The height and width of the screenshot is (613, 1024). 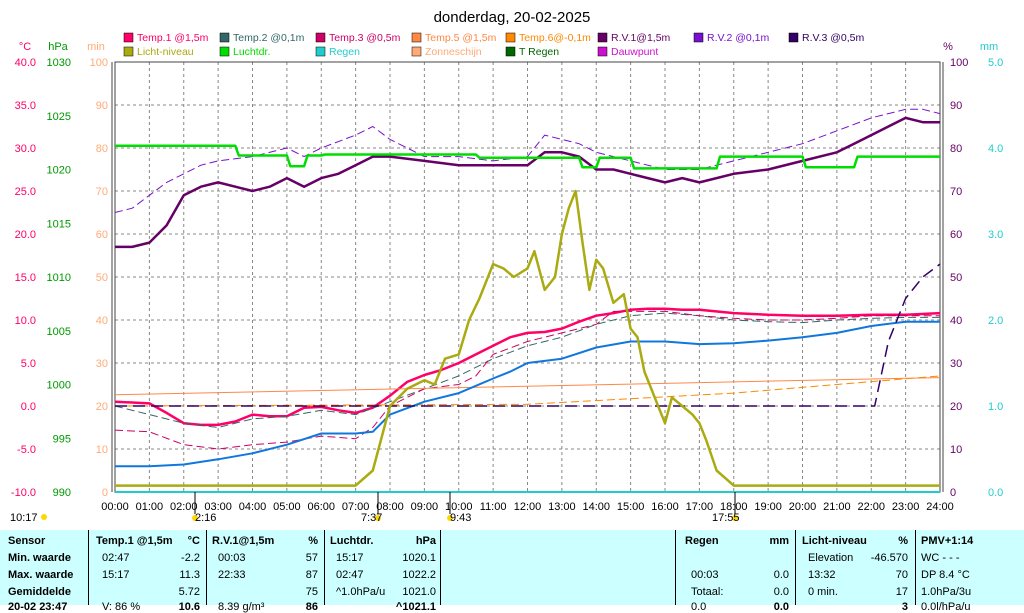 I want to click on y-tick-mm: 4.0, so click(x=995, y=149).